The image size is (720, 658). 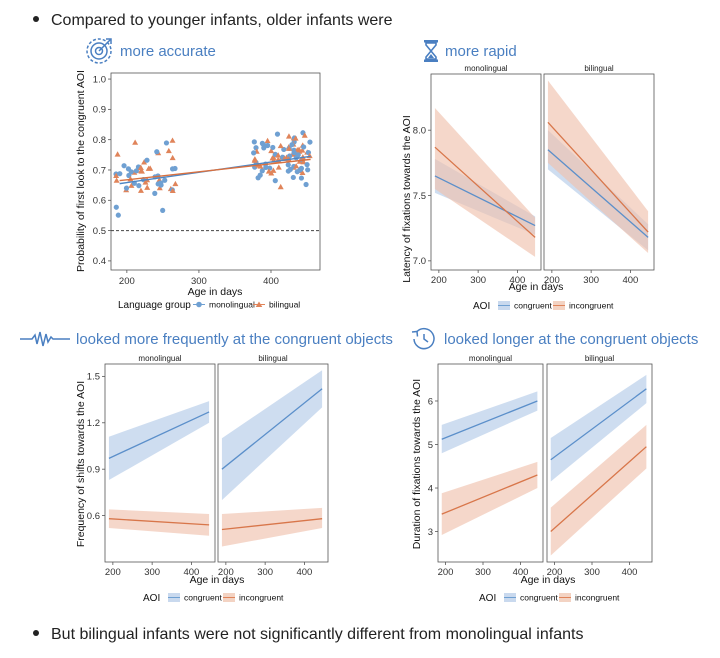 I want to click on legend-monolingual: monolingual, so click(x=232, y=305).